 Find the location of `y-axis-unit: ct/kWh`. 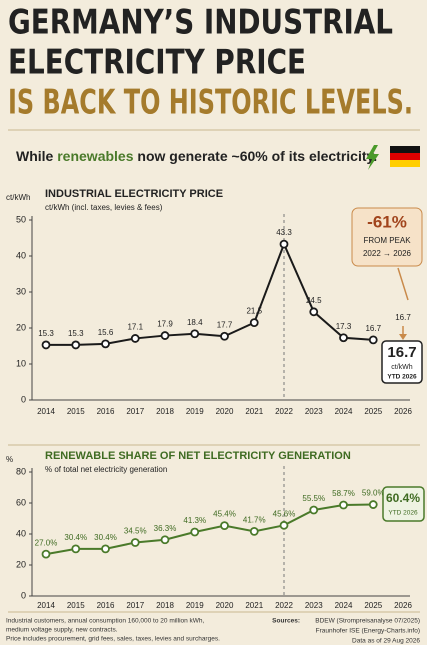

y-axis-unit: ct/kWh is located at coordinates (18, 197).